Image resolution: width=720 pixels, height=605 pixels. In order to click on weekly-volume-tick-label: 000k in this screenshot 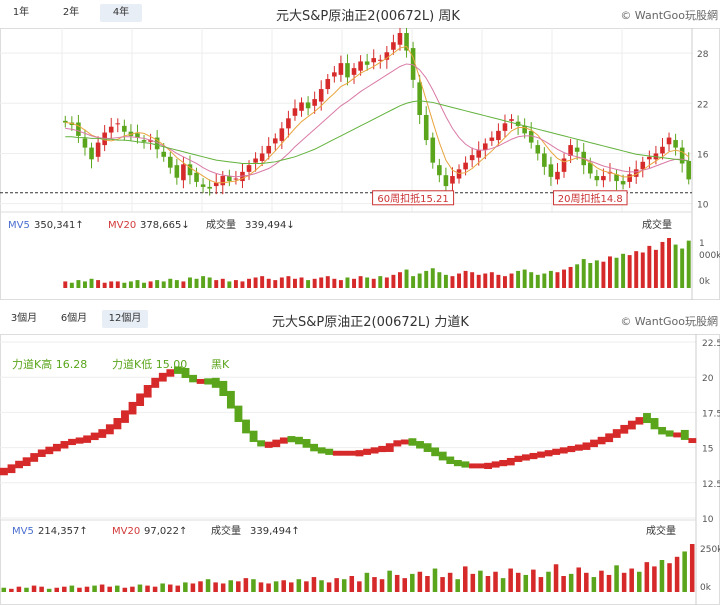, I will do `click(709, 256)`.